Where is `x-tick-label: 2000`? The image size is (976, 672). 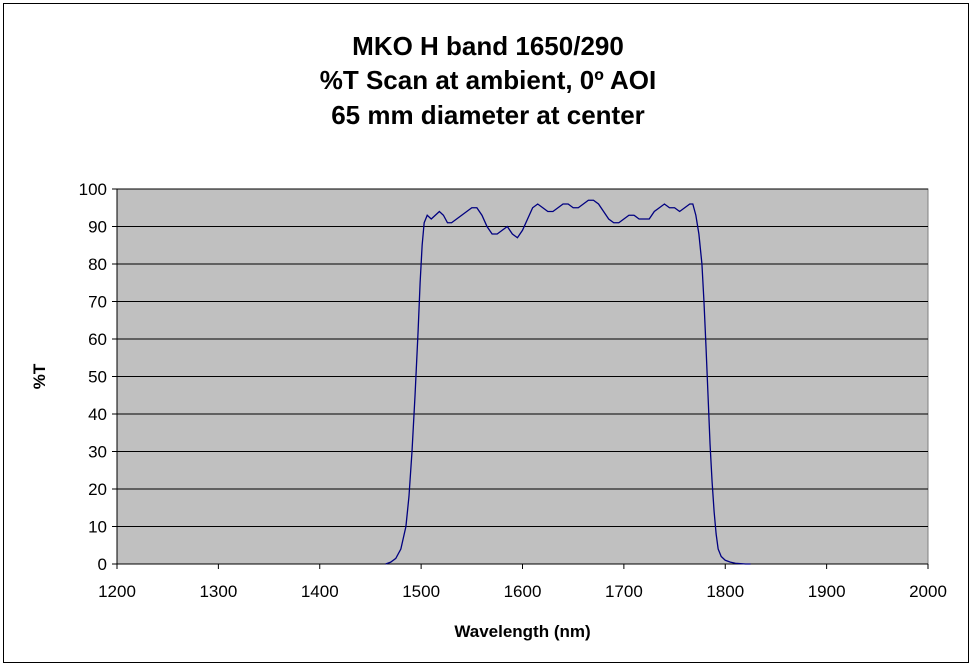 x-tick-label: 2000 is located at coordinates (928, 591).